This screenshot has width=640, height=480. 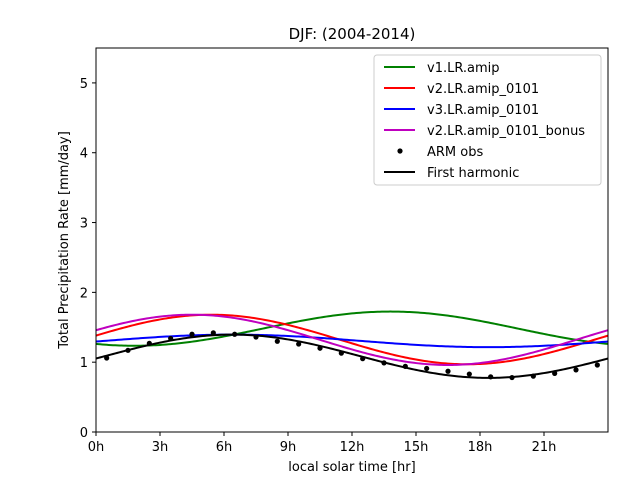 What do you see at coordinates (288, 447) in the screenshot?
I see `x-tick-label: 9h` at bounding box center [288, 447].